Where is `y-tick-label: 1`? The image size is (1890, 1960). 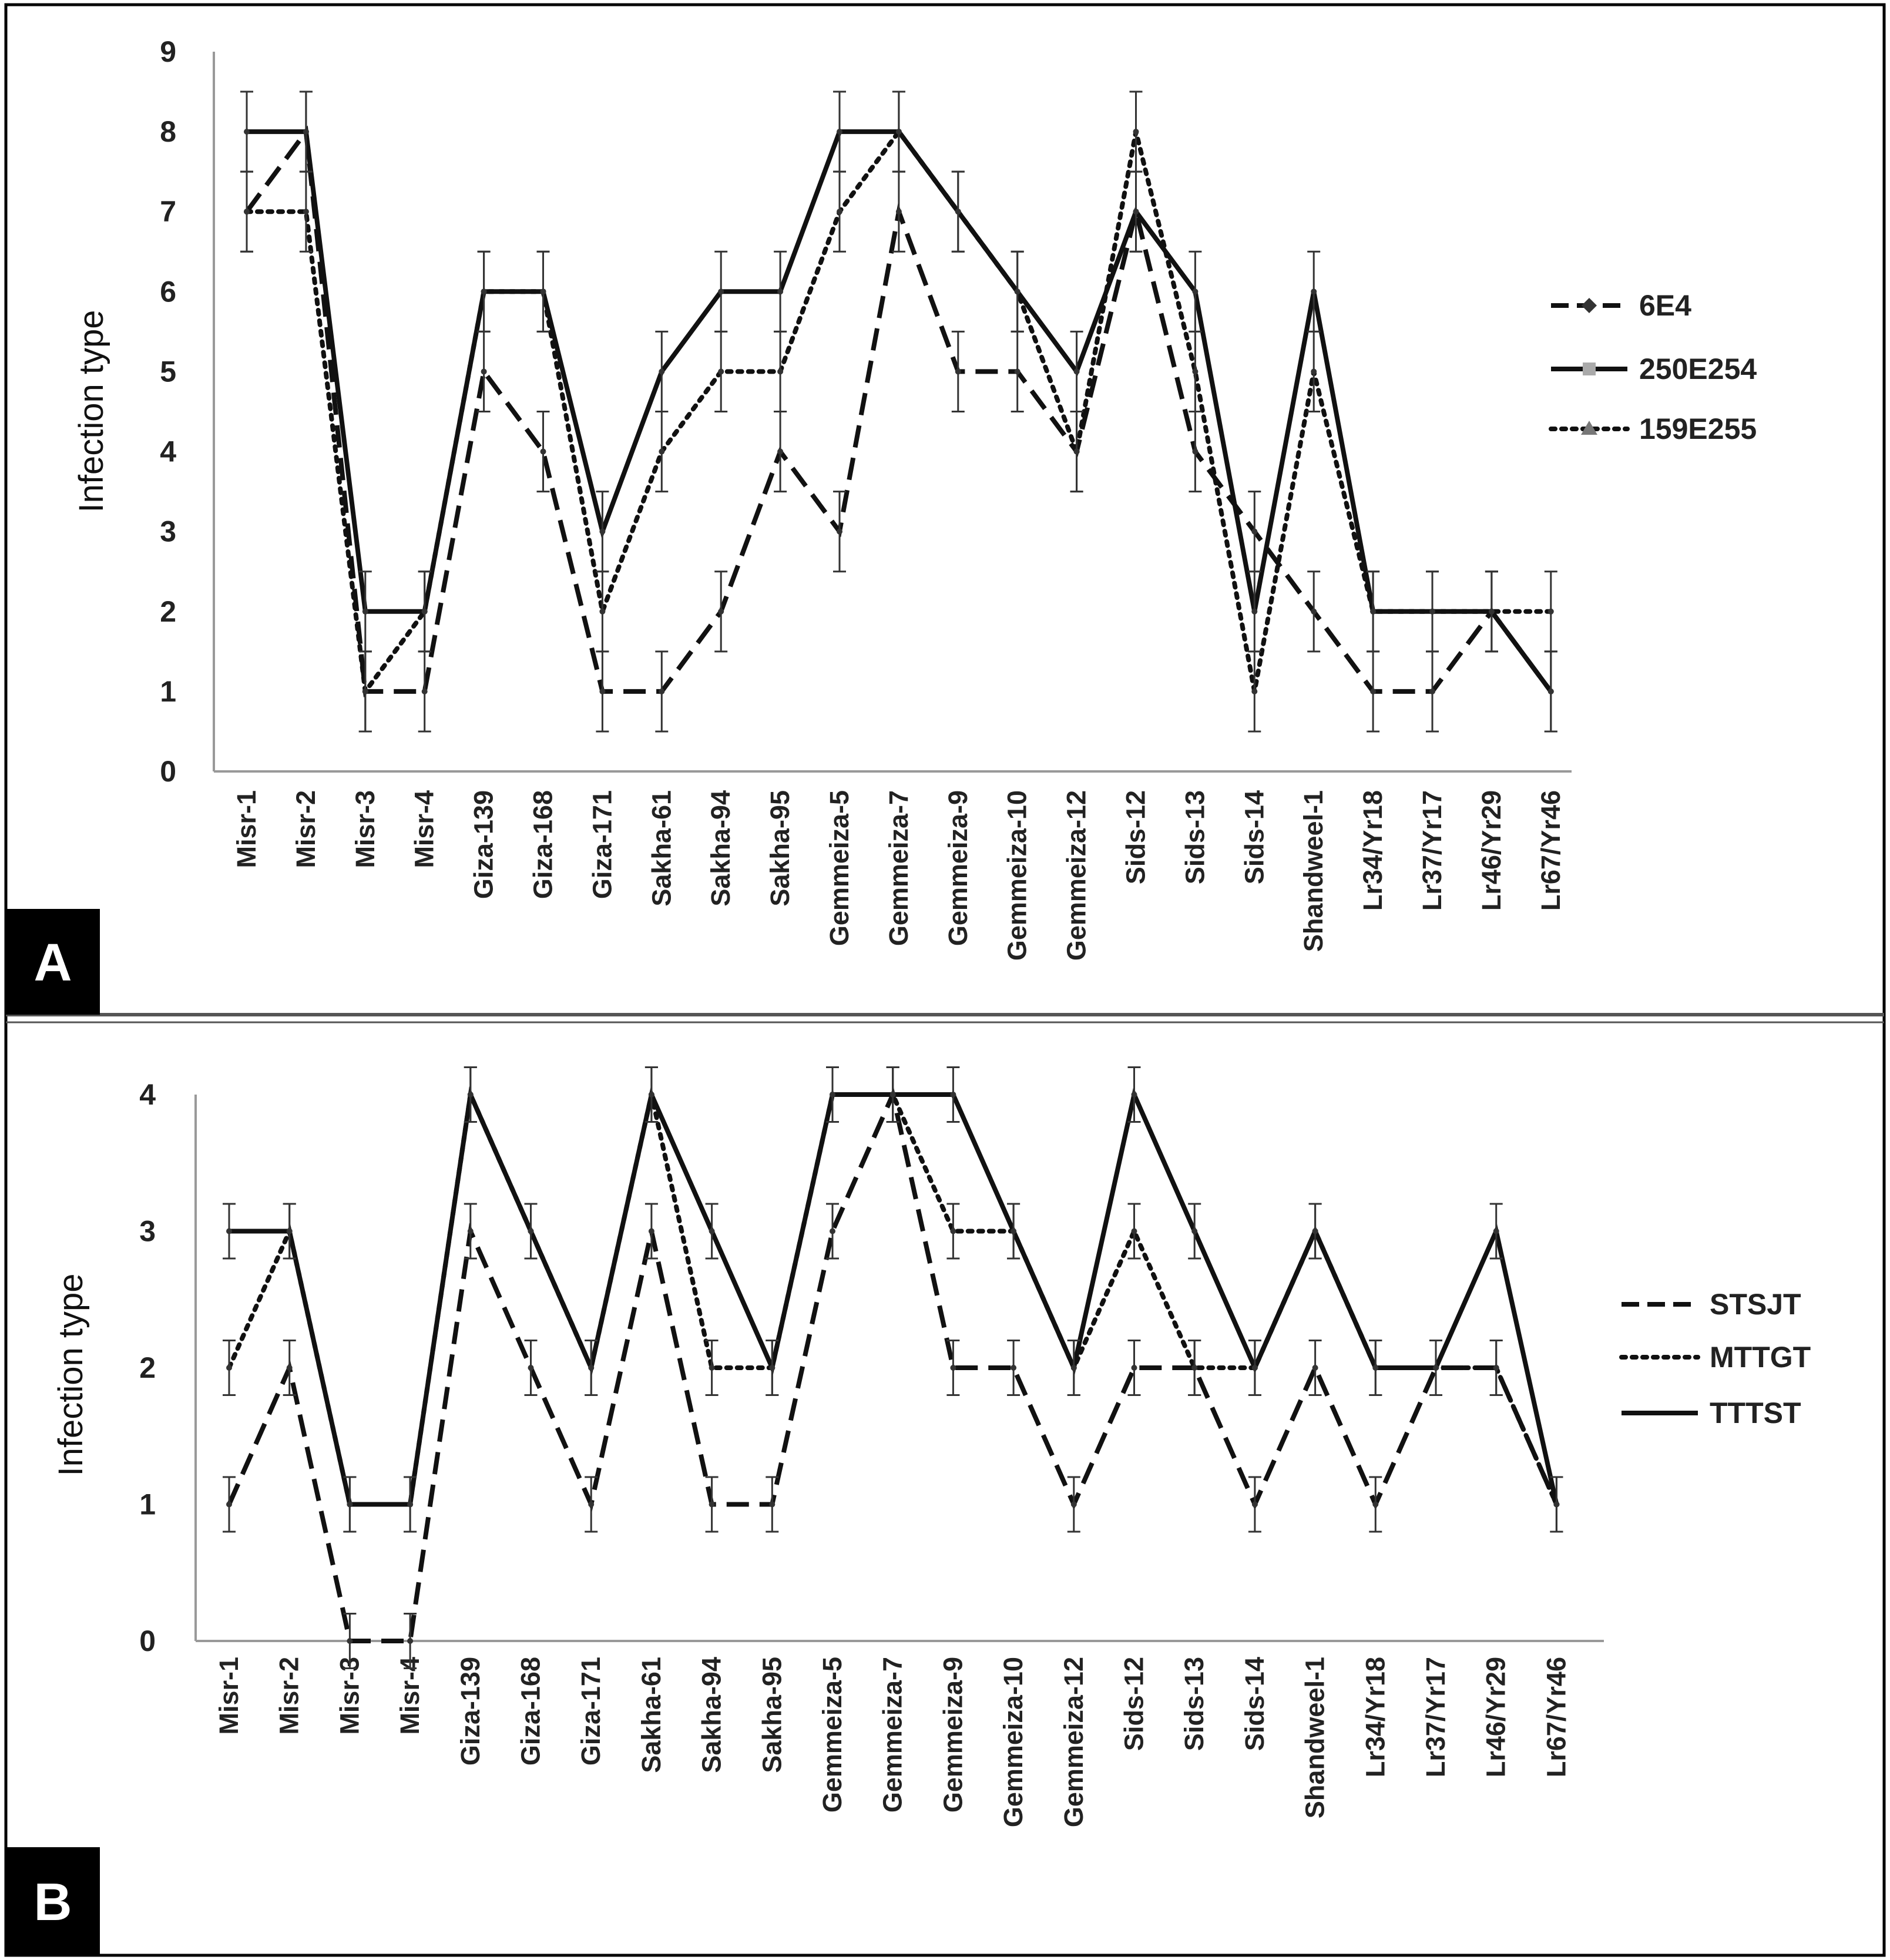
y-tick-label: 1 is located at coordinates (147, 1504).